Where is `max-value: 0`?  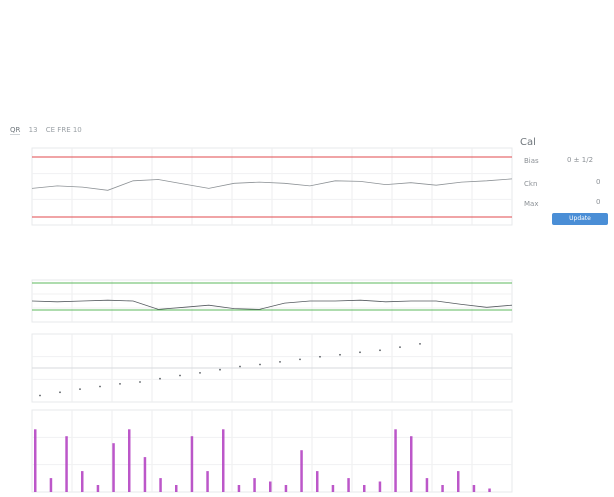
max-value: 0 is located at coordinates (598, 202).